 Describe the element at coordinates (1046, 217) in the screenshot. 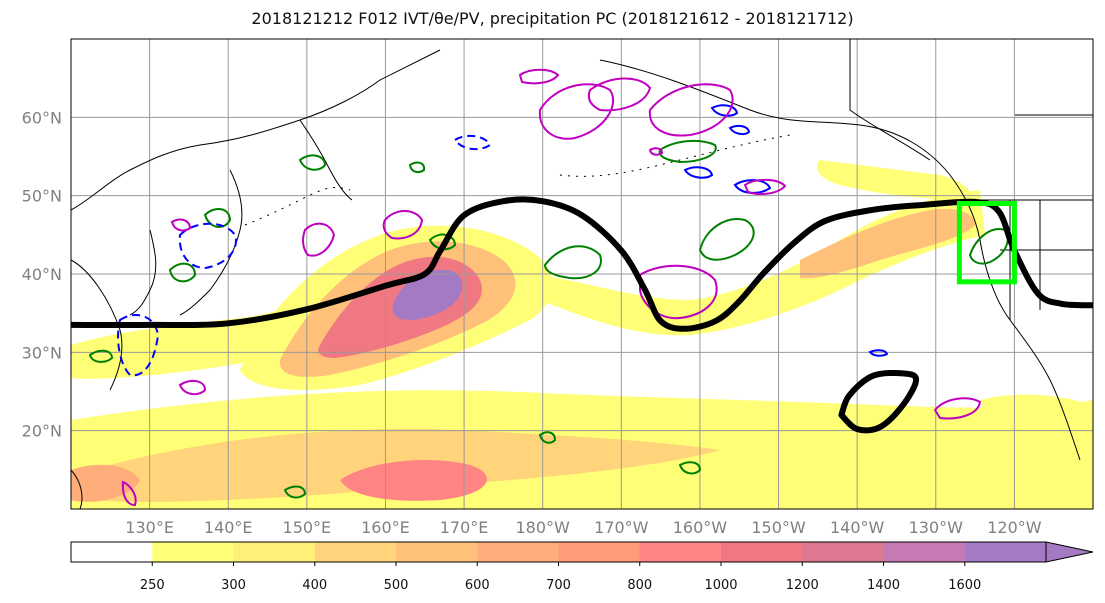

I see `border-us-states` at that location.